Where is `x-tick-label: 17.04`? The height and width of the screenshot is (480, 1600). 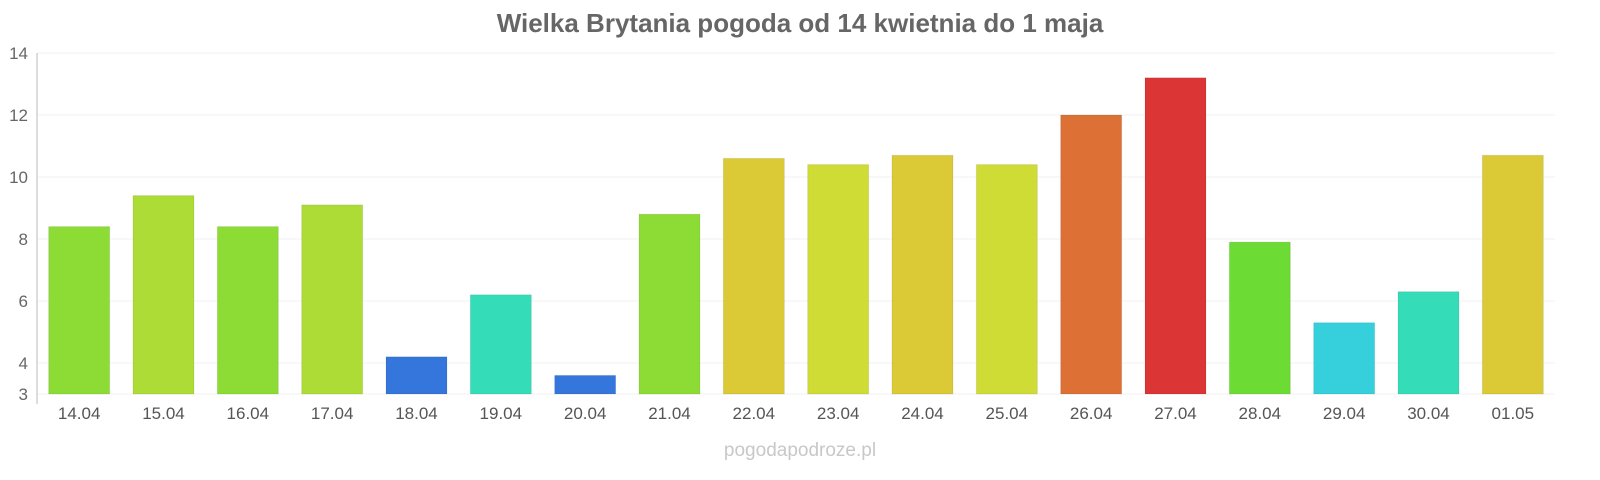 x-tick-label: 17.04 is located at coordinates (332, 413).